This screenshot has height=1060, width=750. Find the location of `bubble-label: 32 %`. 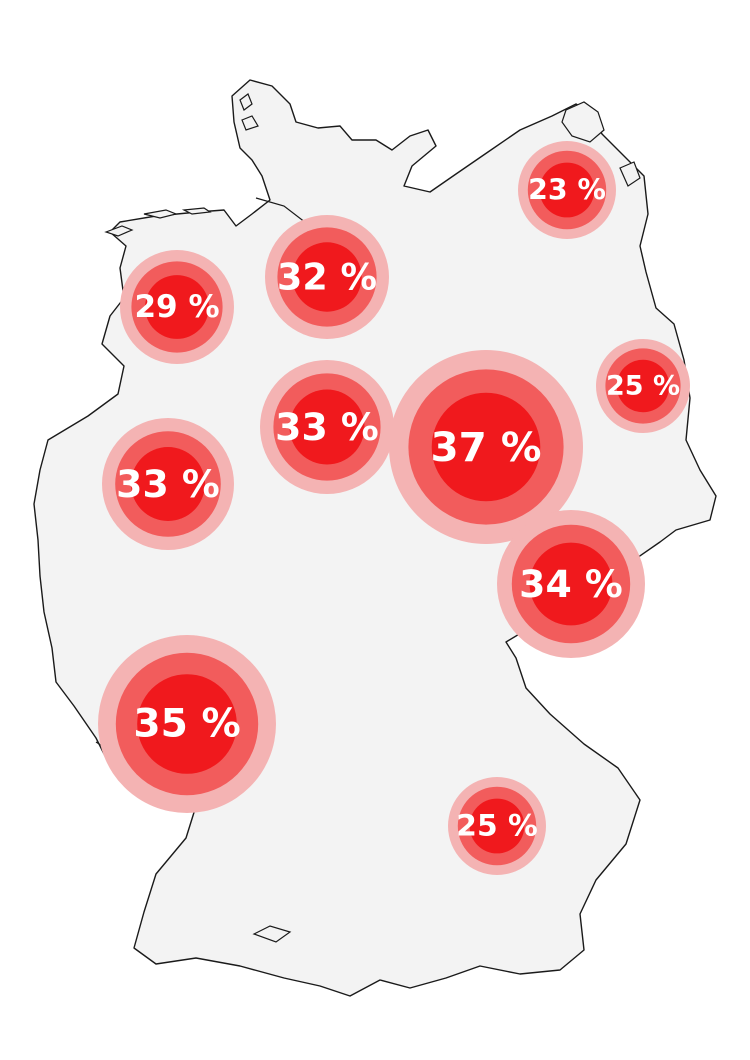

bubble-label: 32 % is located at coordinates (327, 277).